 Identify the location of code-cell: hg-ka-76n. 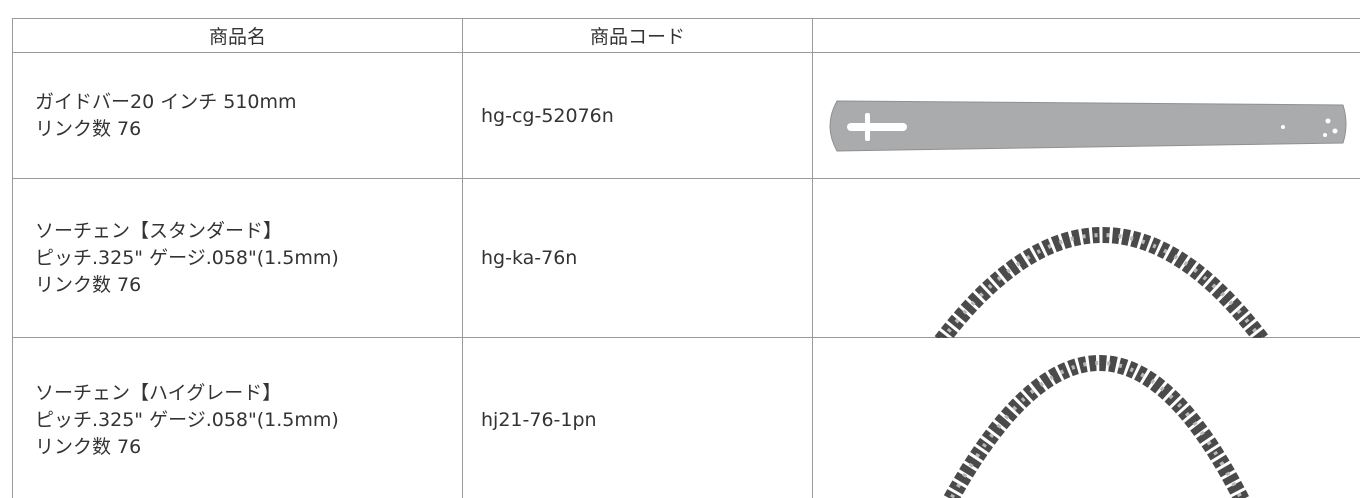
(637, 258).